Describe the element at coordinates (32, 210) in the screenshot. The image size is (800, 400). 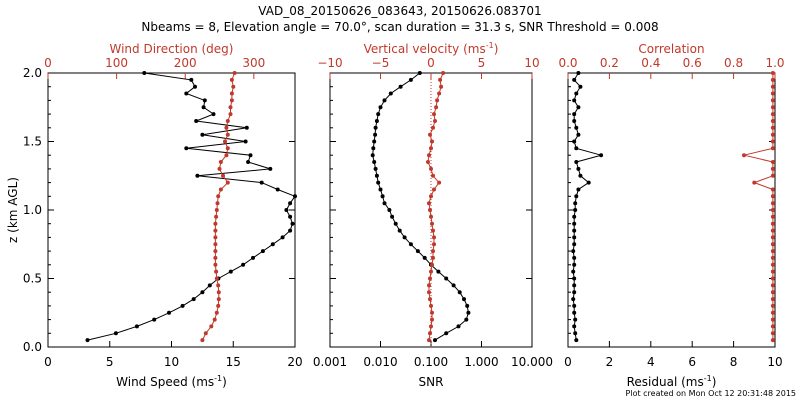
I see `y-tick-label: 1.0` at that location.